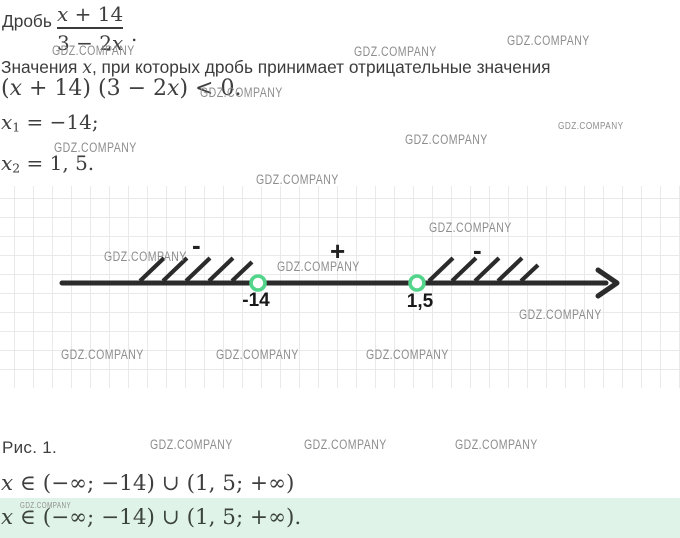 This screenshot has height=538, width=680. What do you see at coordinates (5, 88) in the screenshot?
I see `ineq-part: (` at bounding box center [5, 88].